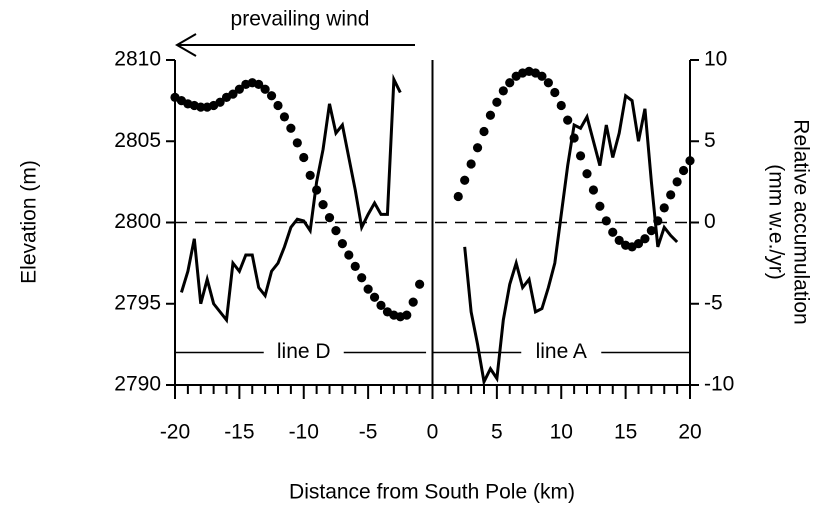 This screenshot has width=838, height=508. What do you see at coordinates (710, 140) in the screenshot?
I see `y2-tick-label: 5` at bounding box center [710, 140].